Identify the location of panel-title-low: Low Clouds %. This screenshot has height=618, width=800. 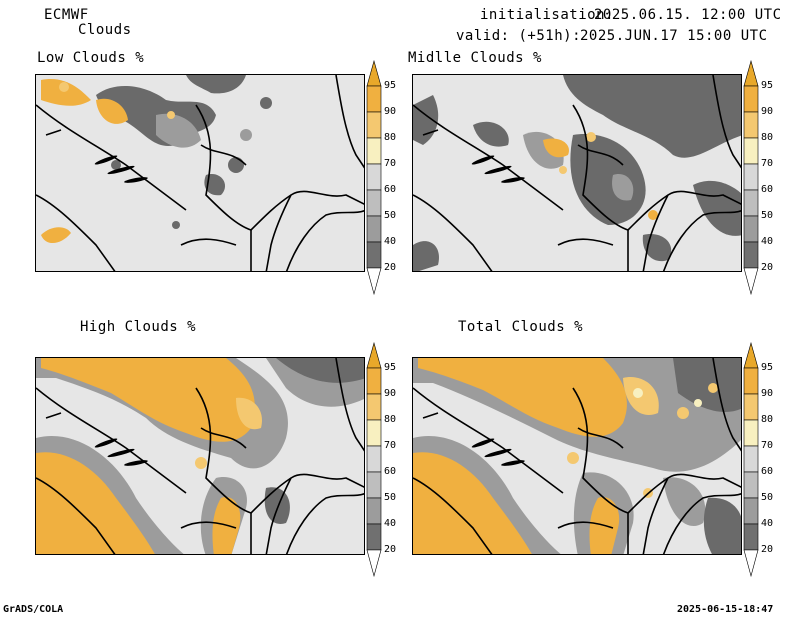
(91, 58).